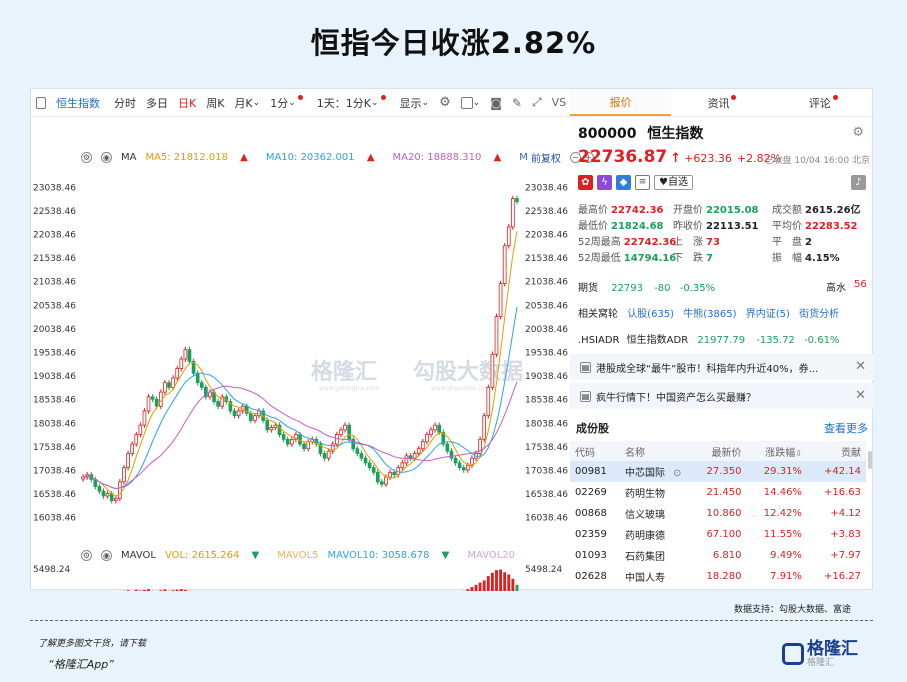  What do you see at coordinates (187, 103) in the screenshot?
I see `tab-daily-k: 日K` at bounding box center [187, 103].